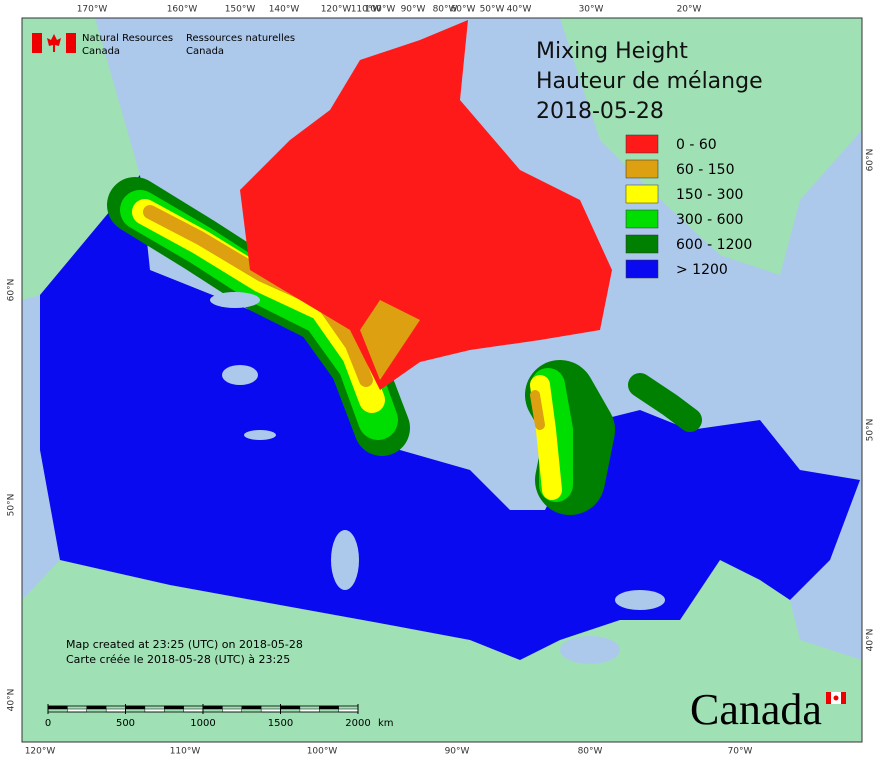  Describe the element at coordinates (696, 145) in the screenshot. I see `legend-label: 0 - 60` at that location.